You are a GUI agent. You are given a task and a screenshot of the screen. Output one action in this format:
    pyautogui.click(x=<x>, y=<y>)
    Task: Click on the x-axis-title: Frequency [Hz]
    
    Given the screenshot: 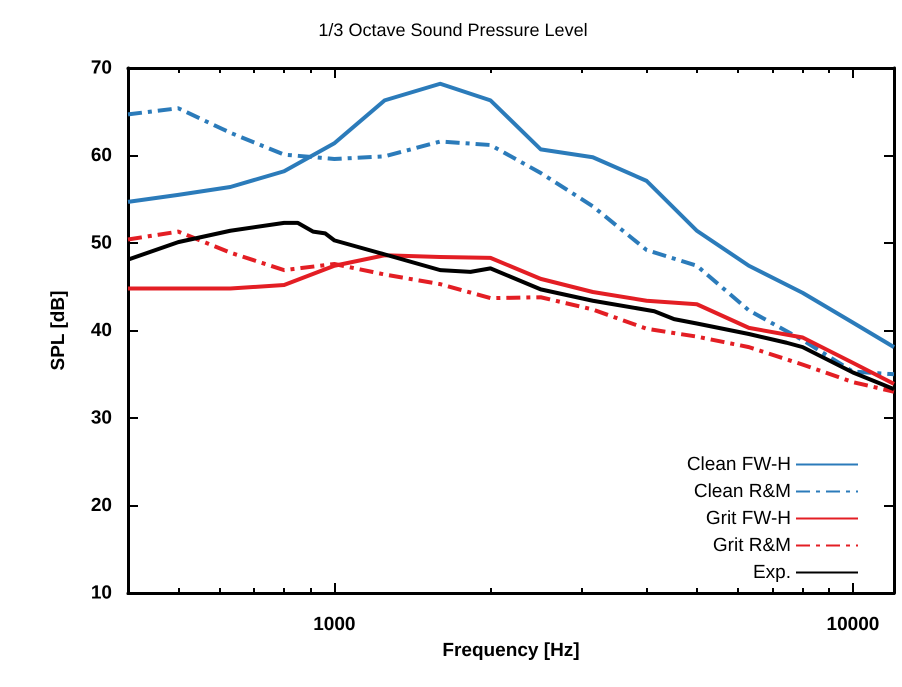 What is the action you would take?
    pyautogui.click(x=511, y=650)
    